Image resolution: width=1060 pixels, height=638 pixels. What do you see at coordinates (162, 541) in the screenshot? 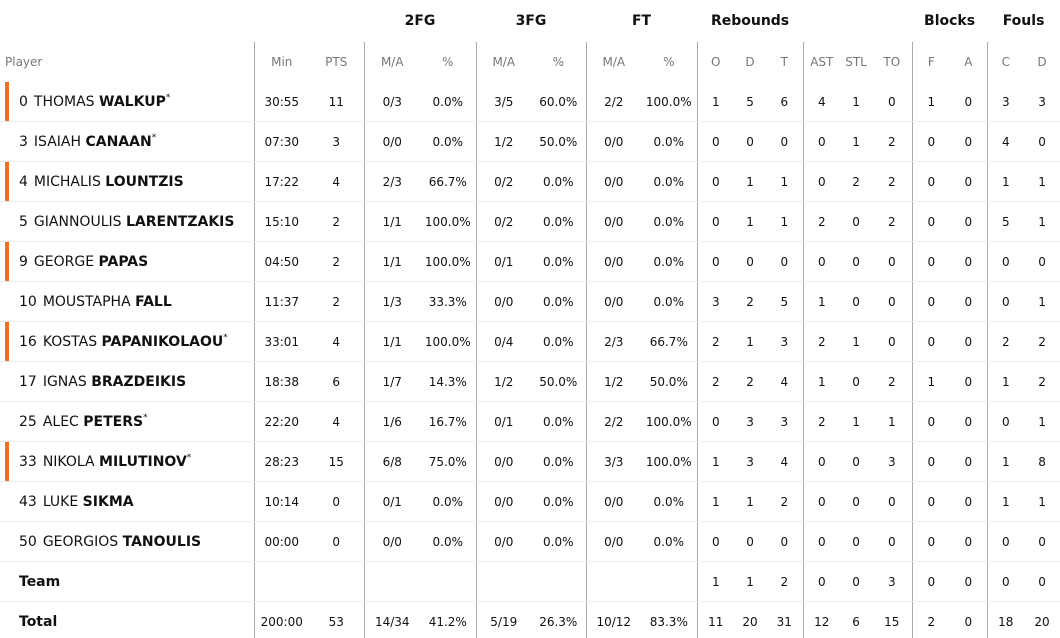
I see `player-last-name: TANOULIS` at bounding box center [162, 541].